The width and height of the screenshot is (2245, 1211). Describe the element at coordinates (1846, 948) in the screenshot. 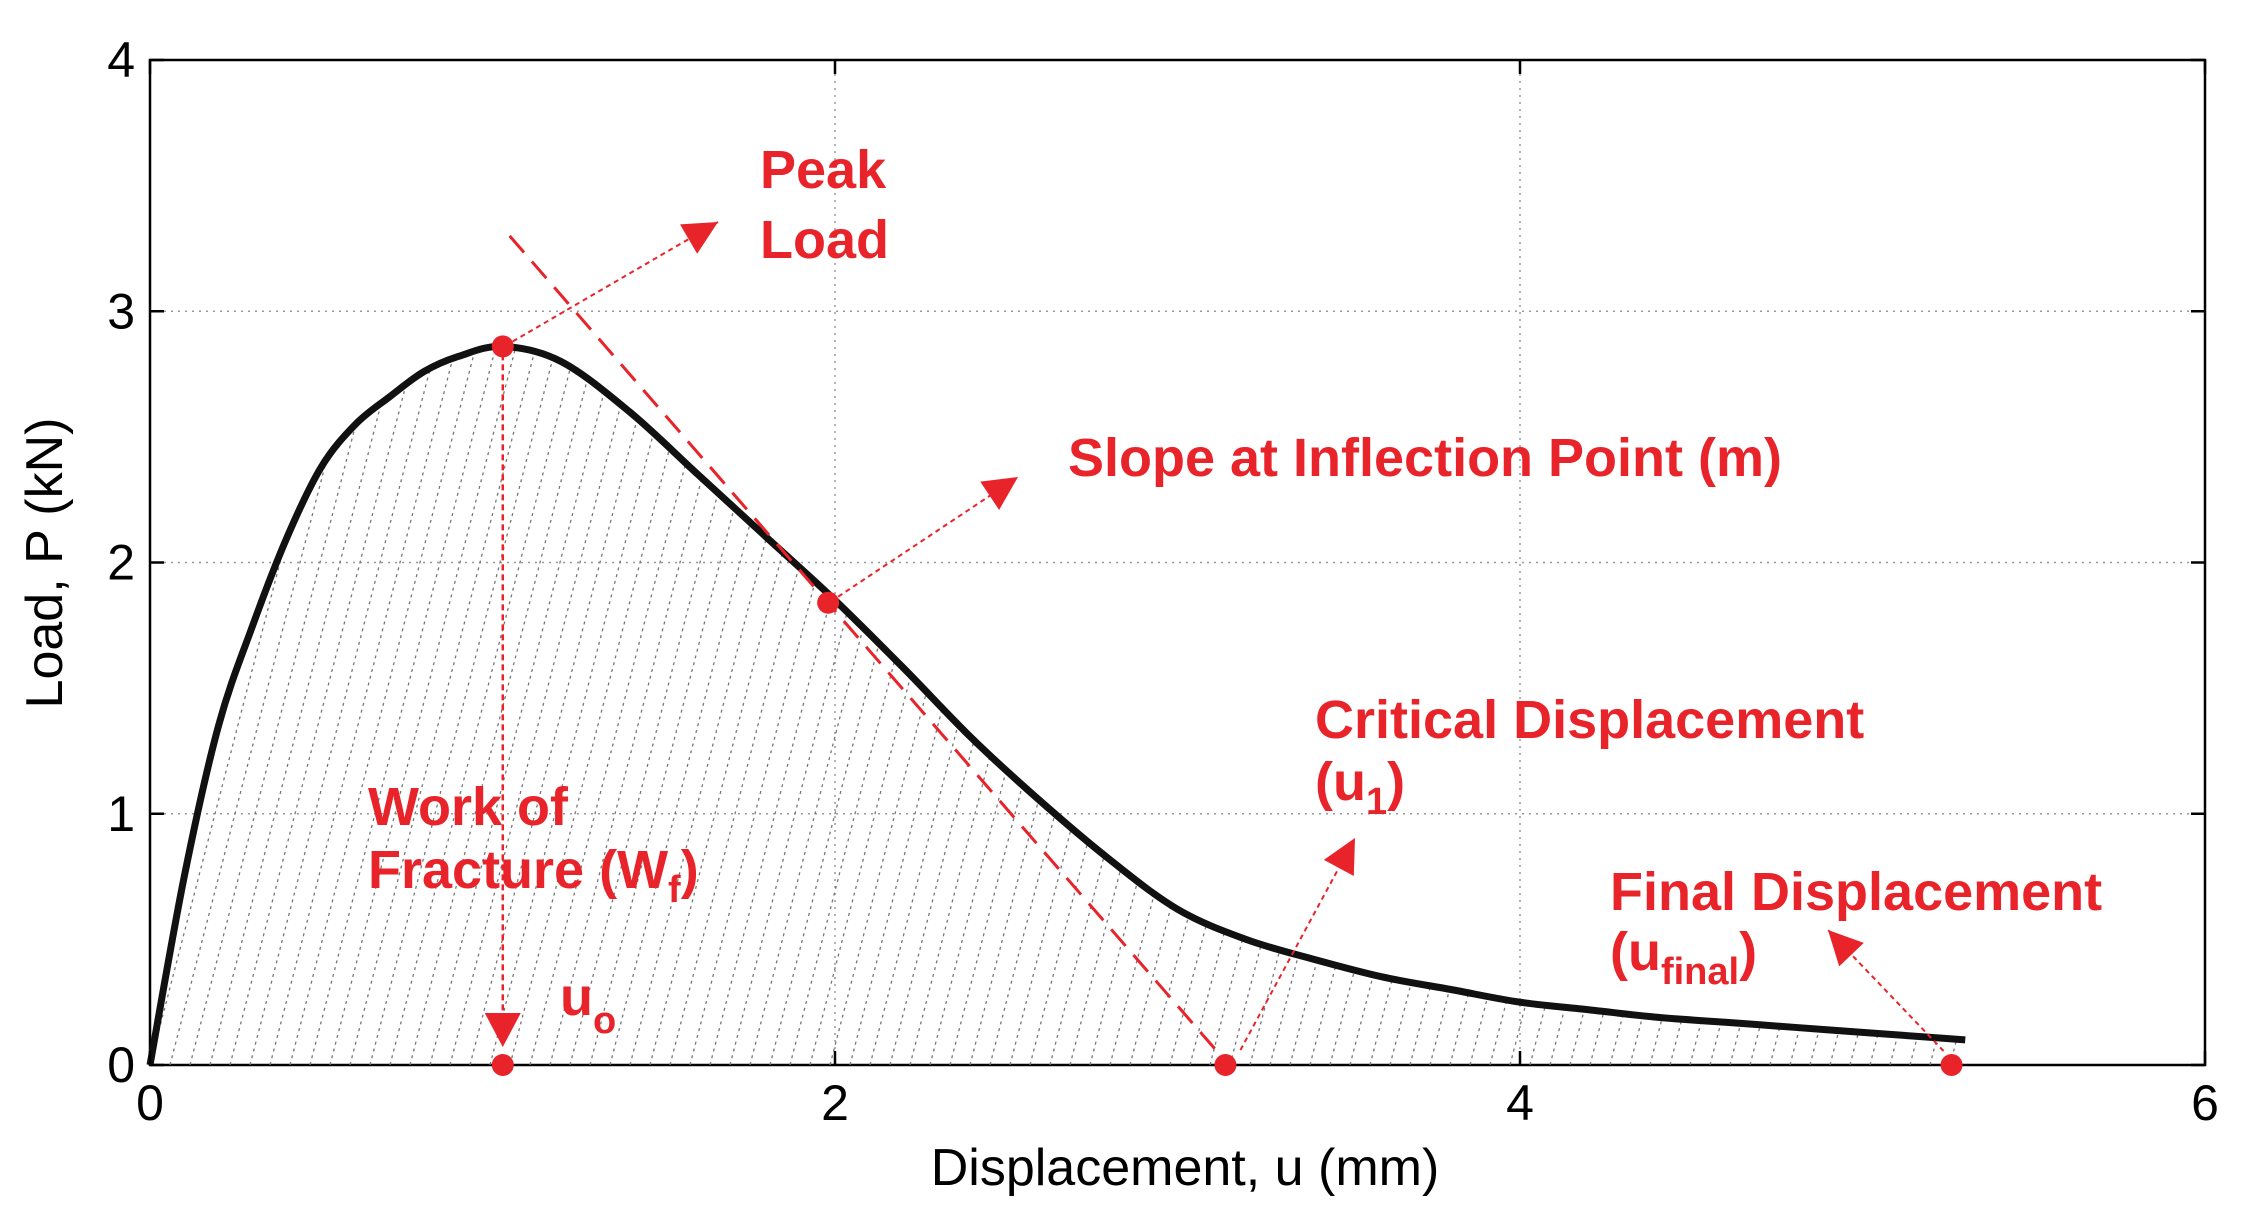

I see `final-displacement-arrow-head` at that location.